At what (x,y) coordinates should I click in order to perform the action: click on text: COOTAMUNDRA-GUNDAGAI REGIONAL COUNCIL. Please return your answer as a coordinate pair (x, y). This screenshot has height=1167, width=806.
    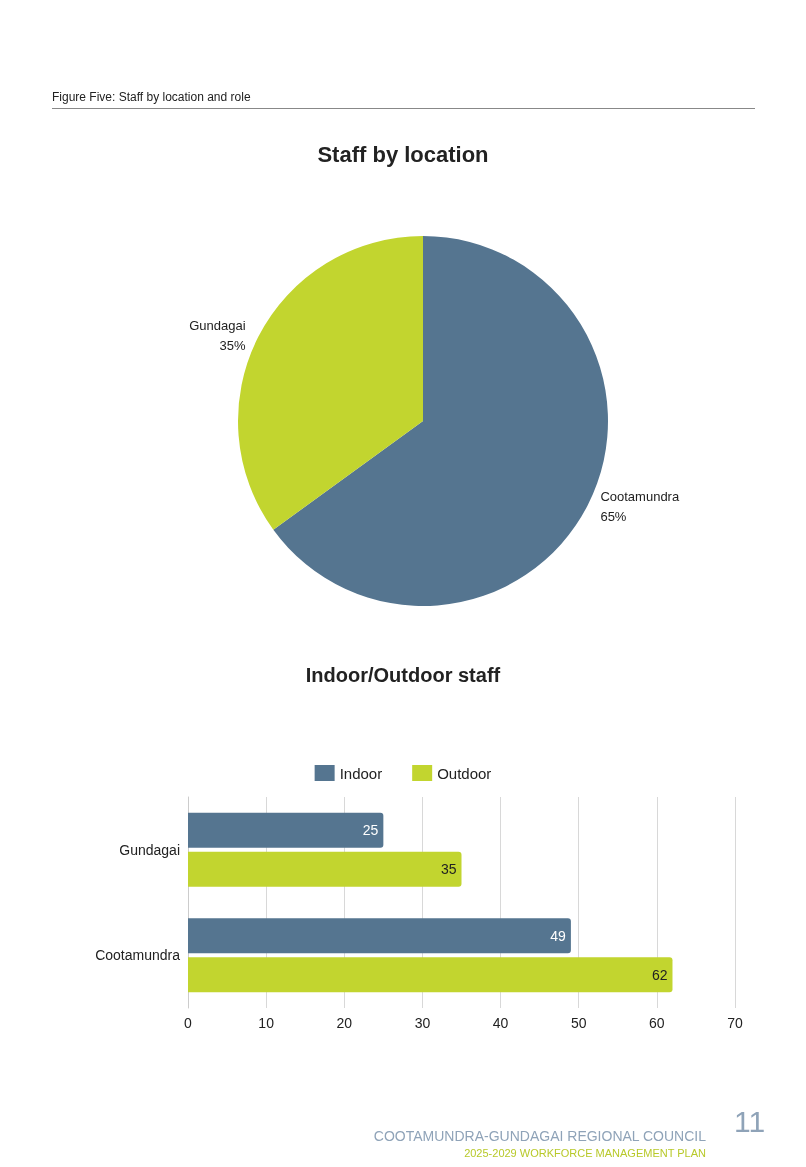
    Looking at the image, I should click on (539, 1136).